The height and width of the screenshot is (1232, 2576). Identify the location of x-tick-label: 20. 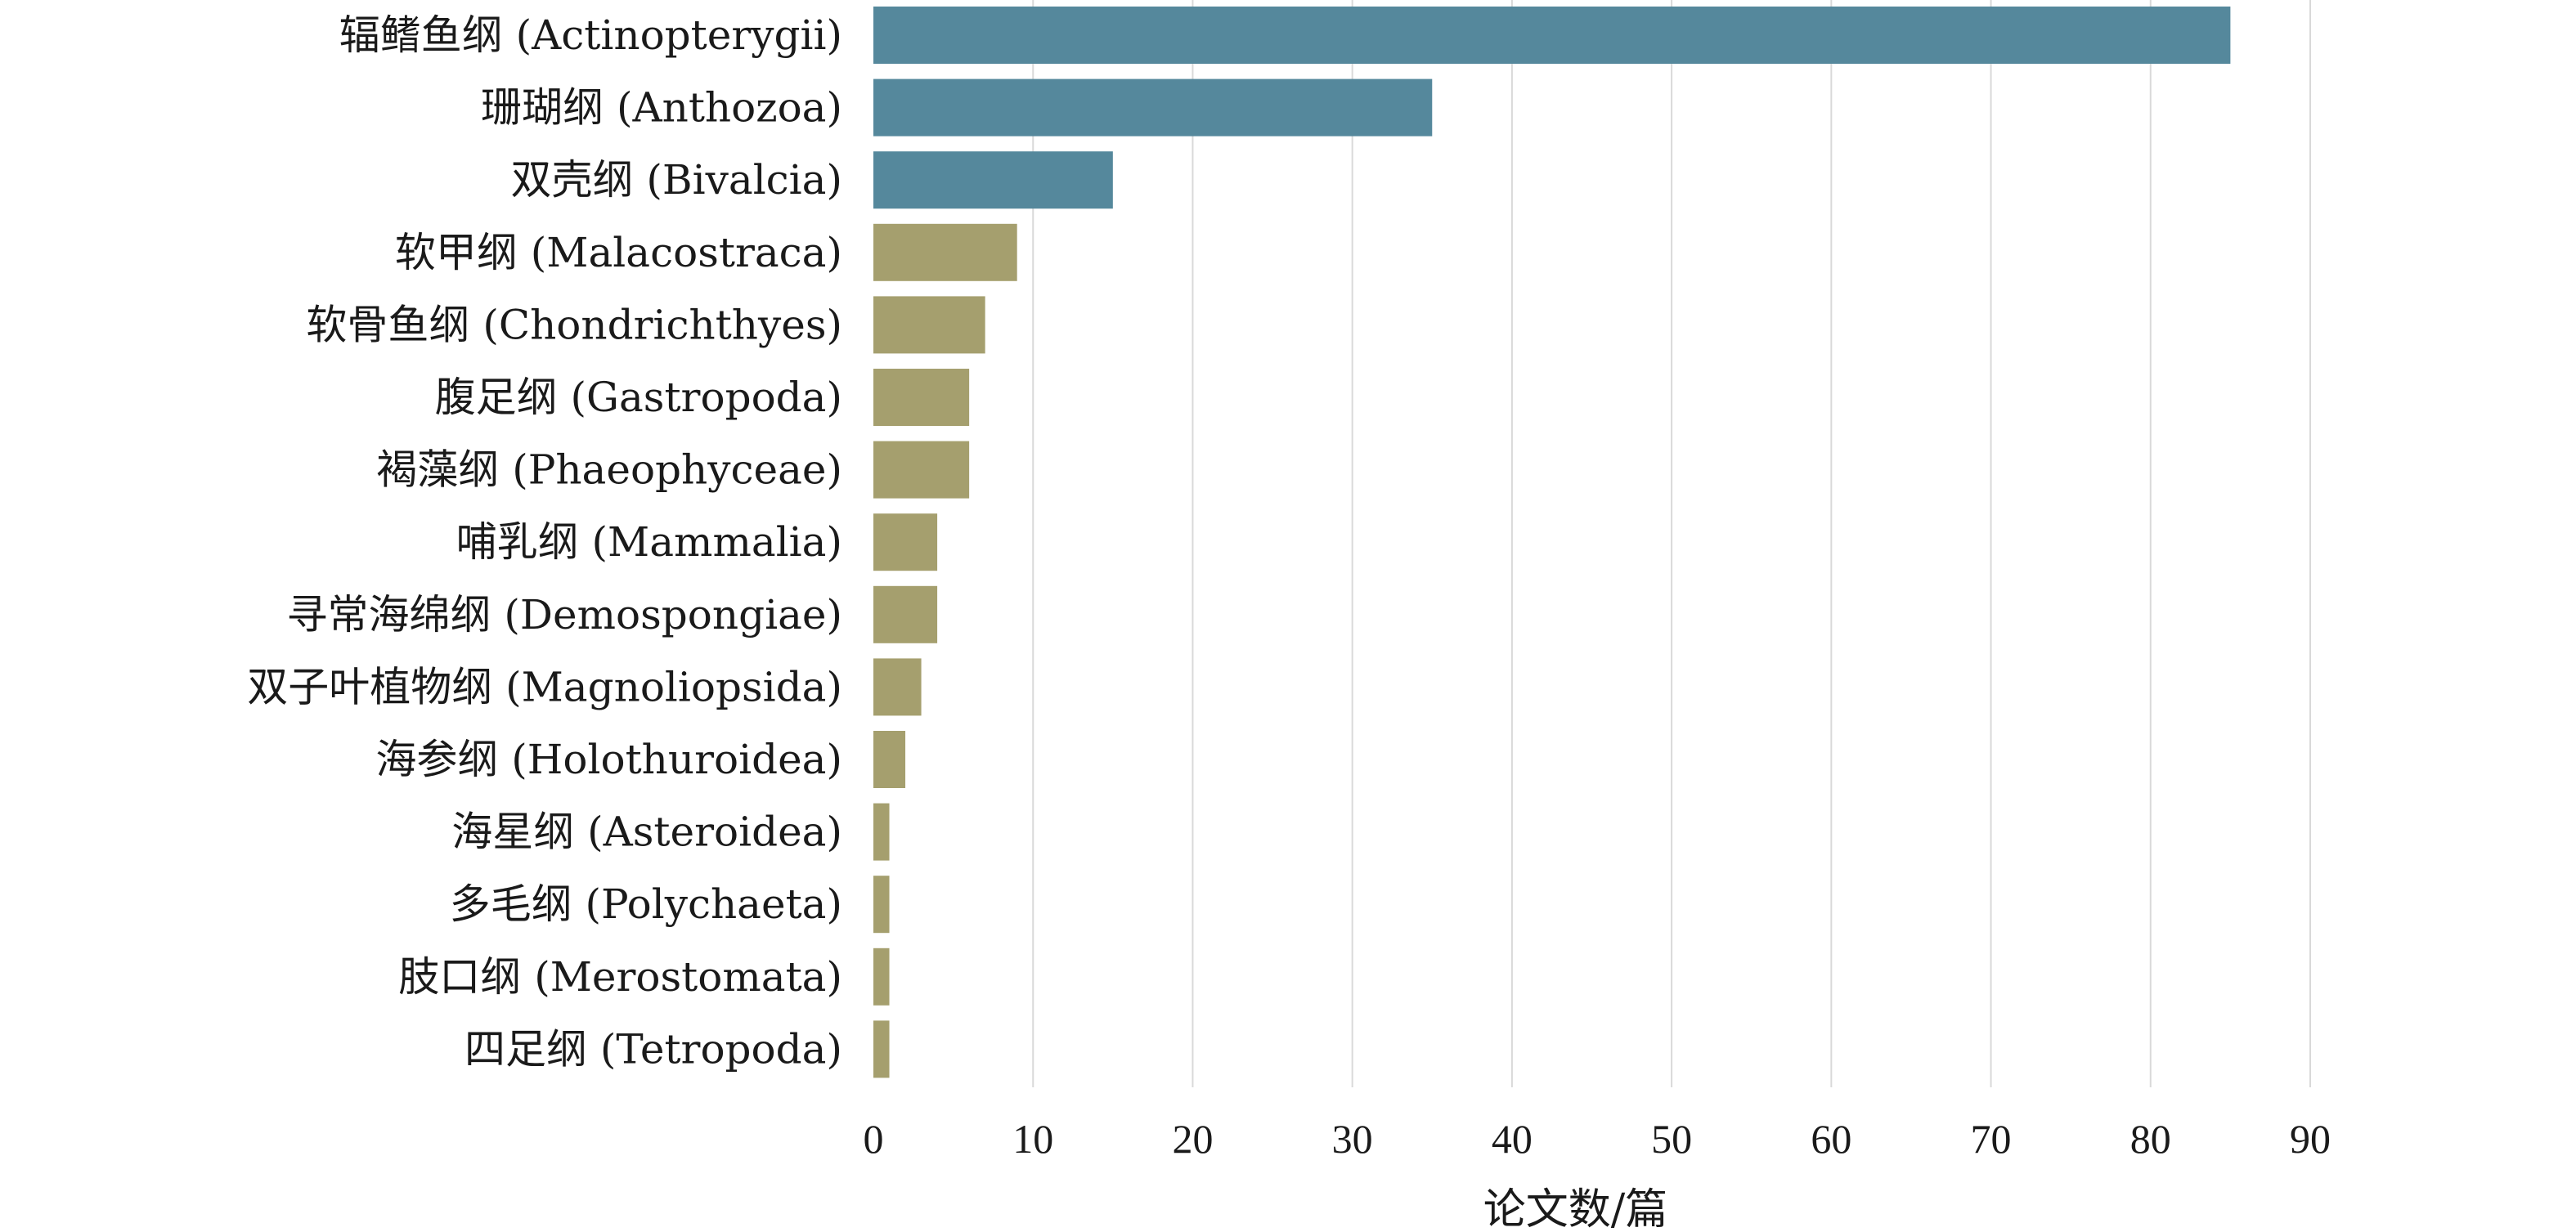
(1193, 1139).